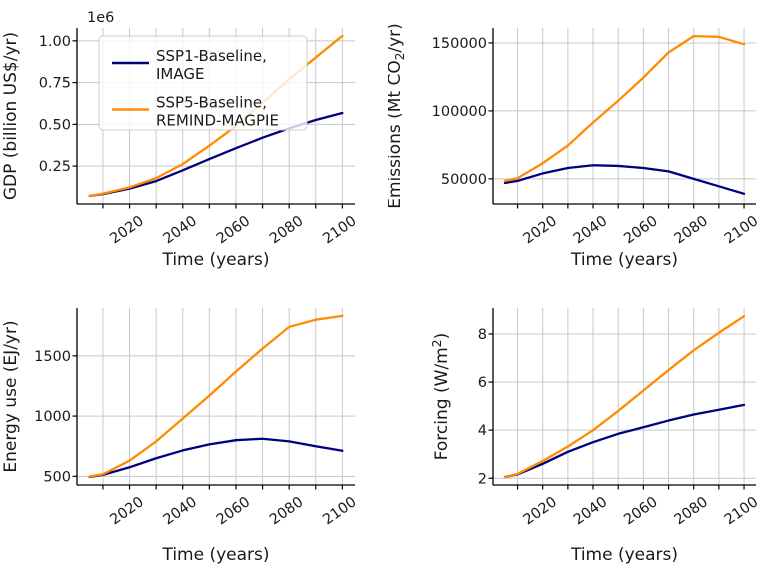 This screenshot has height=575, width=775. What do you see at coordinates (482, 479) in the screenshot?
I see `y-tick-label: 2` at bounding box center [482, 479].